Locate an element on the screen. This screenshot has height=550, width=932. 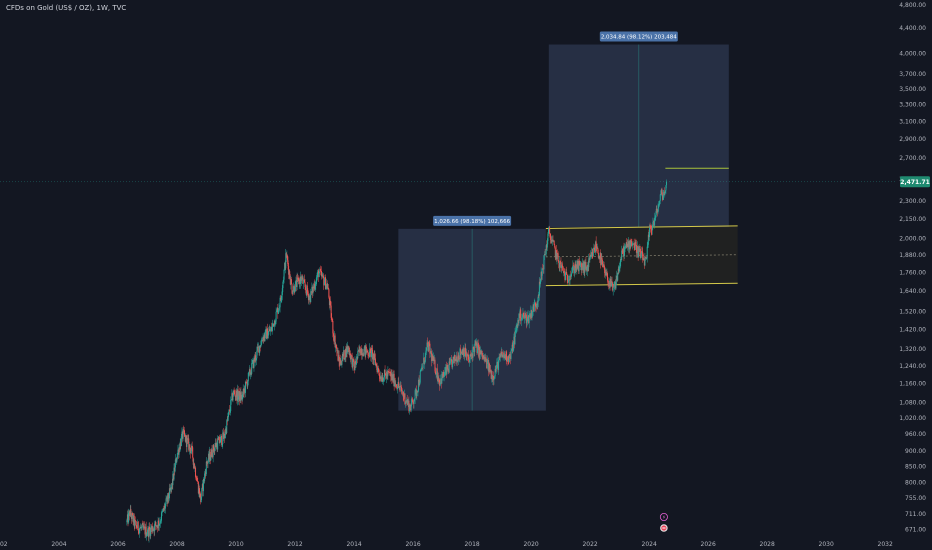
y-axis-tick-label: 2,300.00 is located at coordinates (912, 201).